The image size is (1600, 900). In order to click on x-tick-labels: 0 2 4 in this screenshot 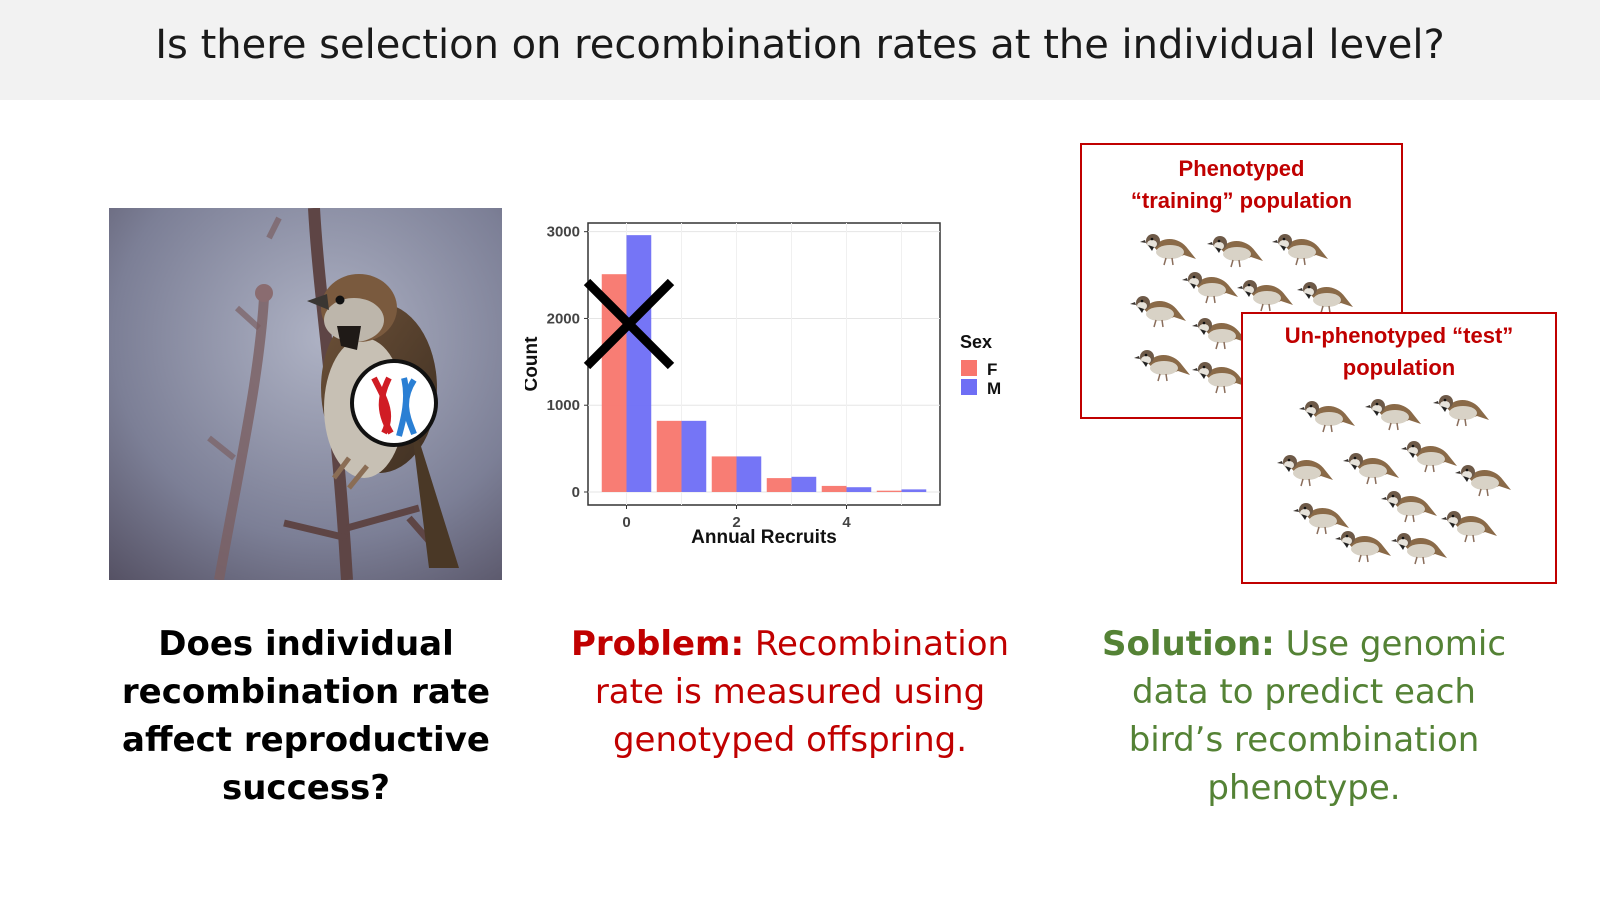, I will do `click(736, 522)`.